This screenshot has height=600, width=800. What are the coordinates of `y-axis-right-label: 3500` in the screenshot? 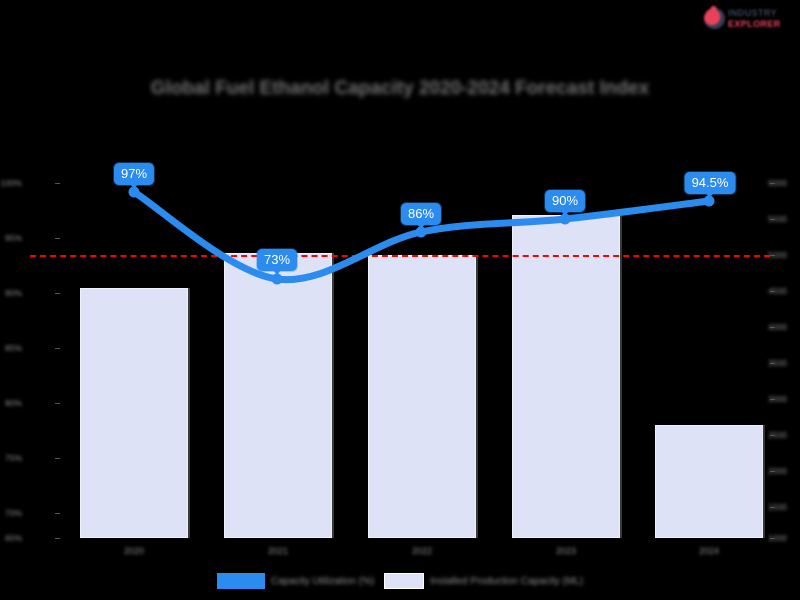 It's located at (777, 363).